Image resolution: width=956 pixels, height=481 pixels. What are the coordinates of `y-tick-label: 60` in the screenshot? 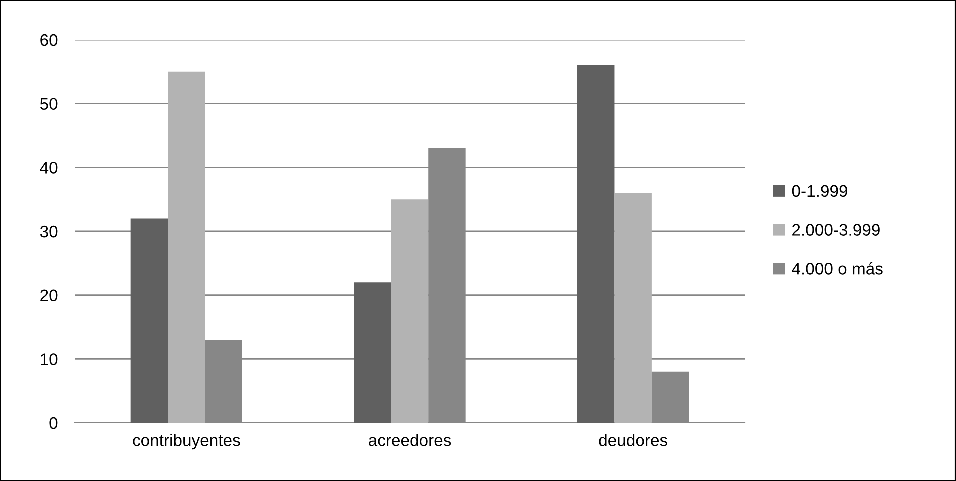 It's located at (49, 40).